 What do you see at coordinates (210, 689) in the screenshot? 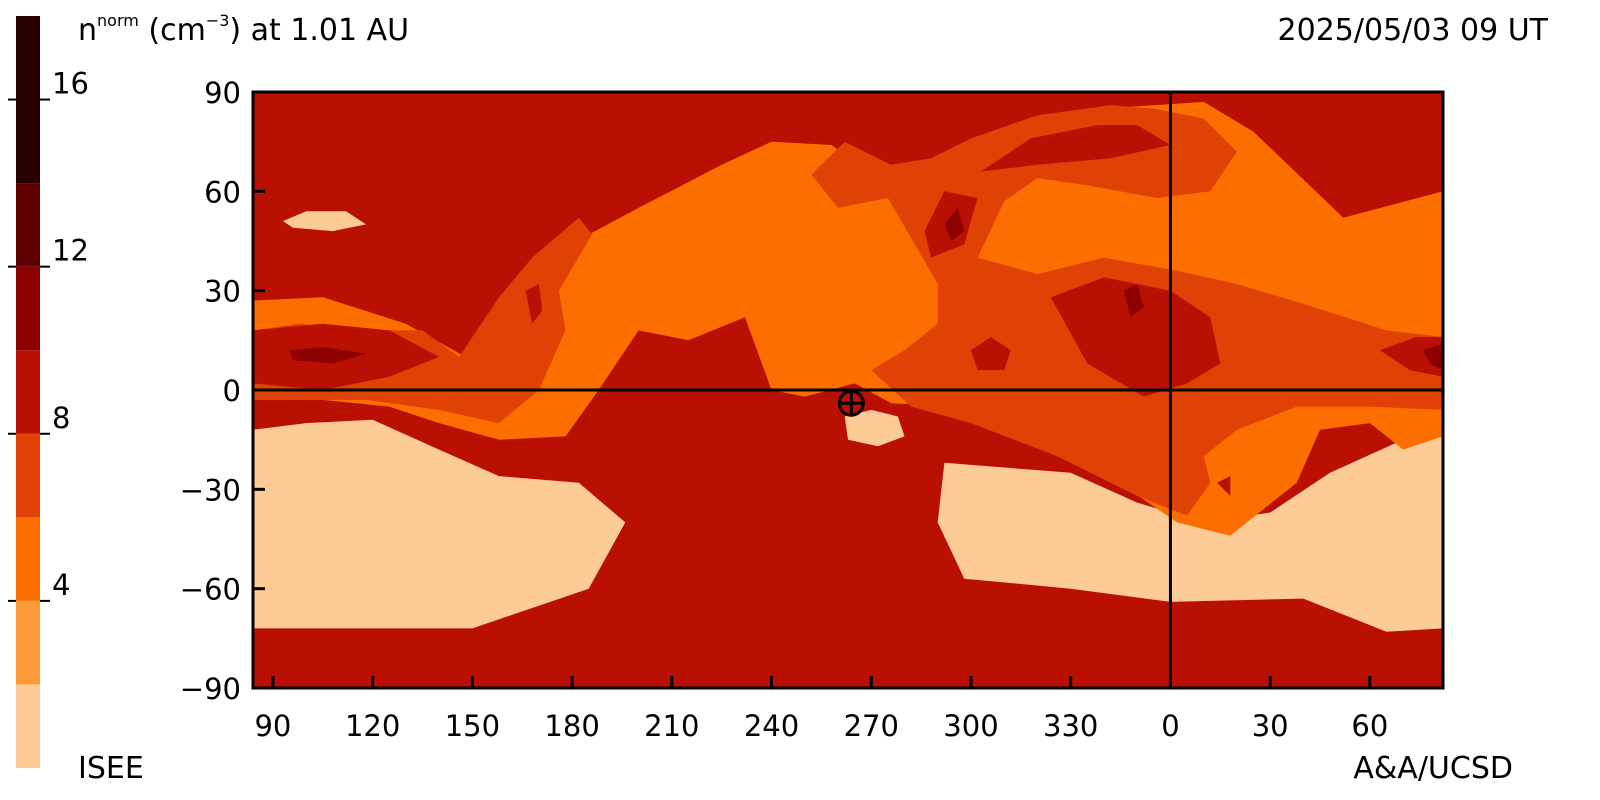
I see `y-tick-label: −90` at bounding box center [210, 689].